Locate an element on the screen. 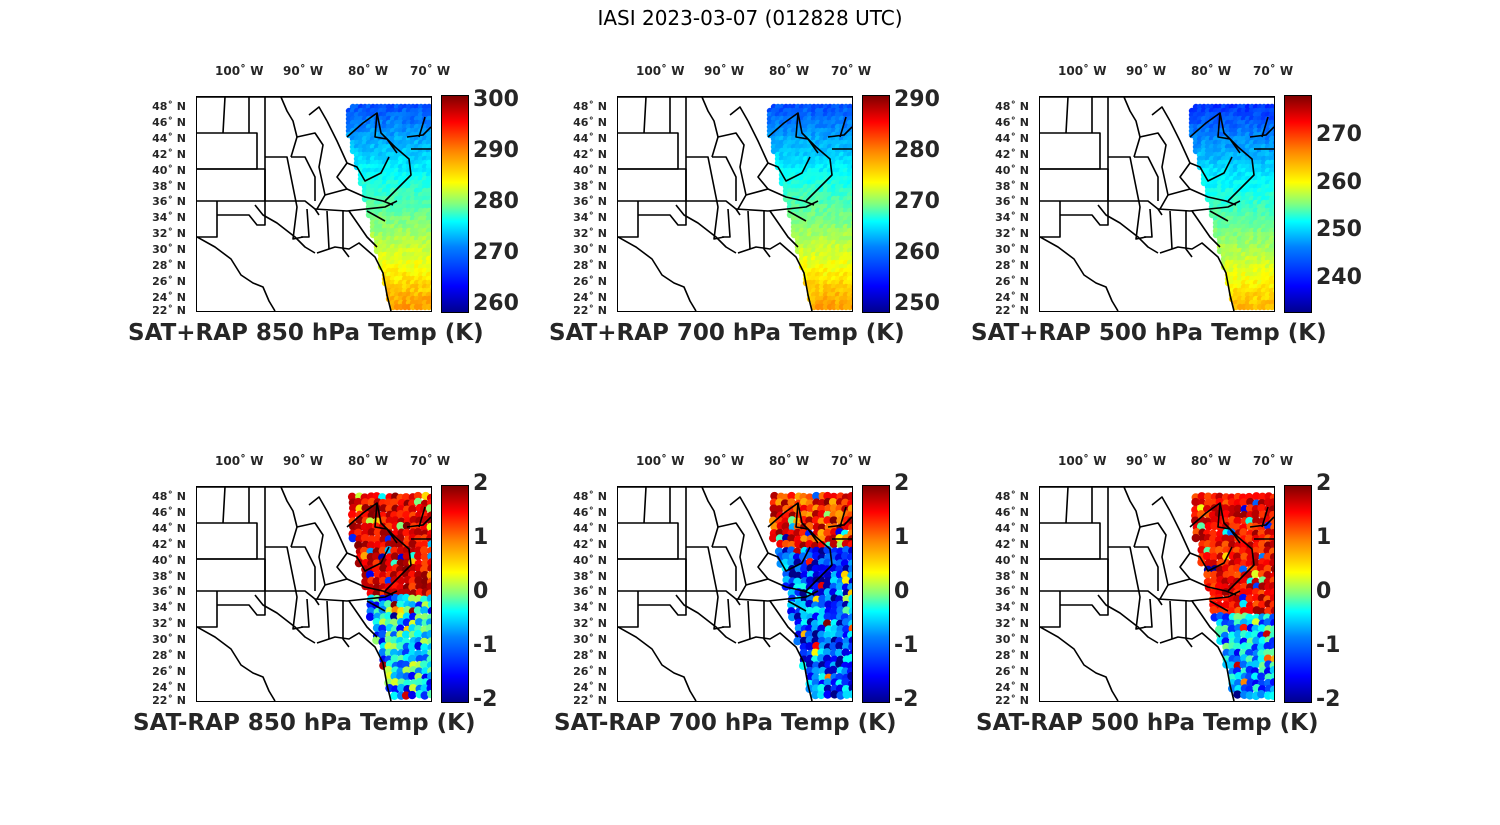 The height and width of the screenshot is (825, 1500). figure-title: IASI 2023-03-07 (012828 UTC) is located at coordinates (750, 18).